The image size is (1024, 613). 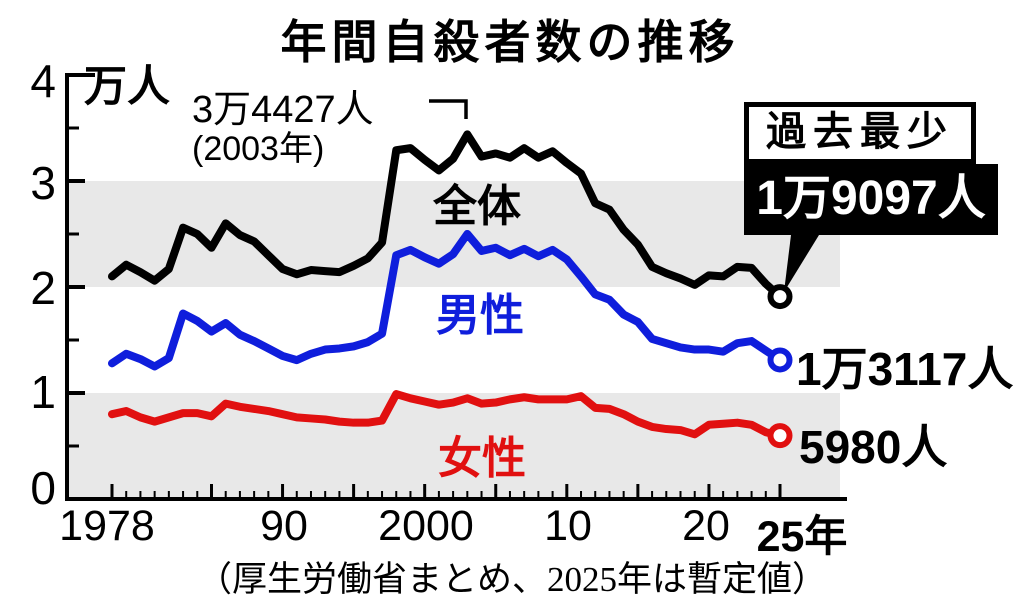 What do you see at coordinates (568, 526) in the screenshot?
I see `x-axis-label-2010: 10` at bounding box center [568, 526].